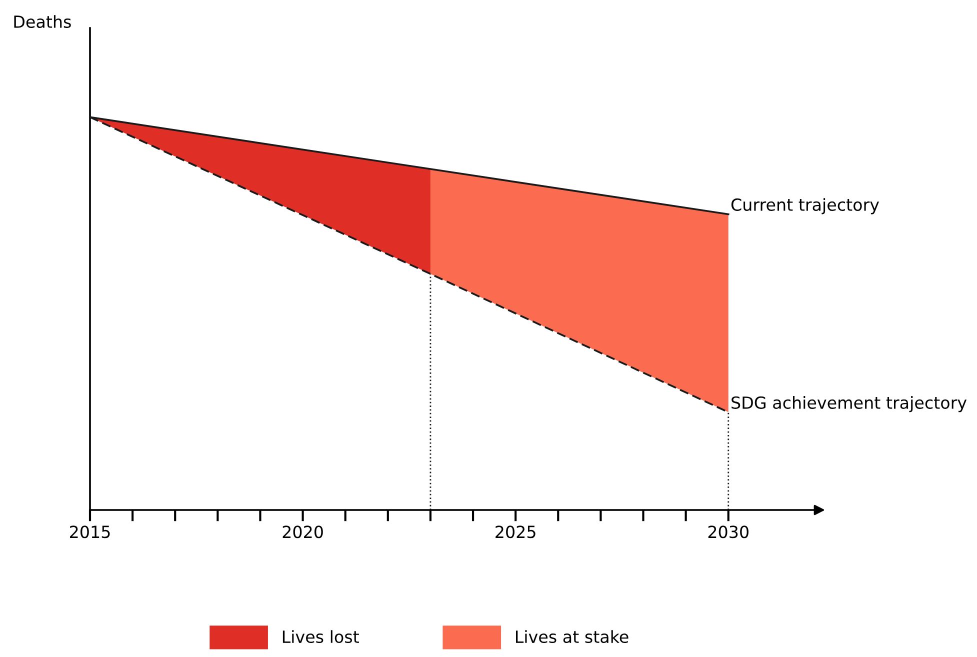  What do you see at coordinates (516, 532) in the screenshot?
I see `x-tick-label: 2025` at bounding box center [516, 532].